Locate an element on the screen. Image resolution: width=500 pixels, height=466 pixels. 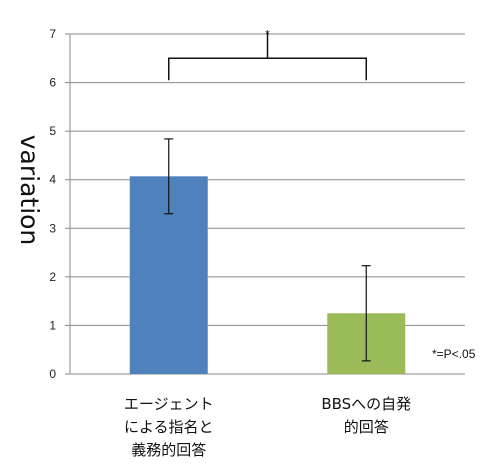
y-axis-label: variation is located at coordinates (29, 190).